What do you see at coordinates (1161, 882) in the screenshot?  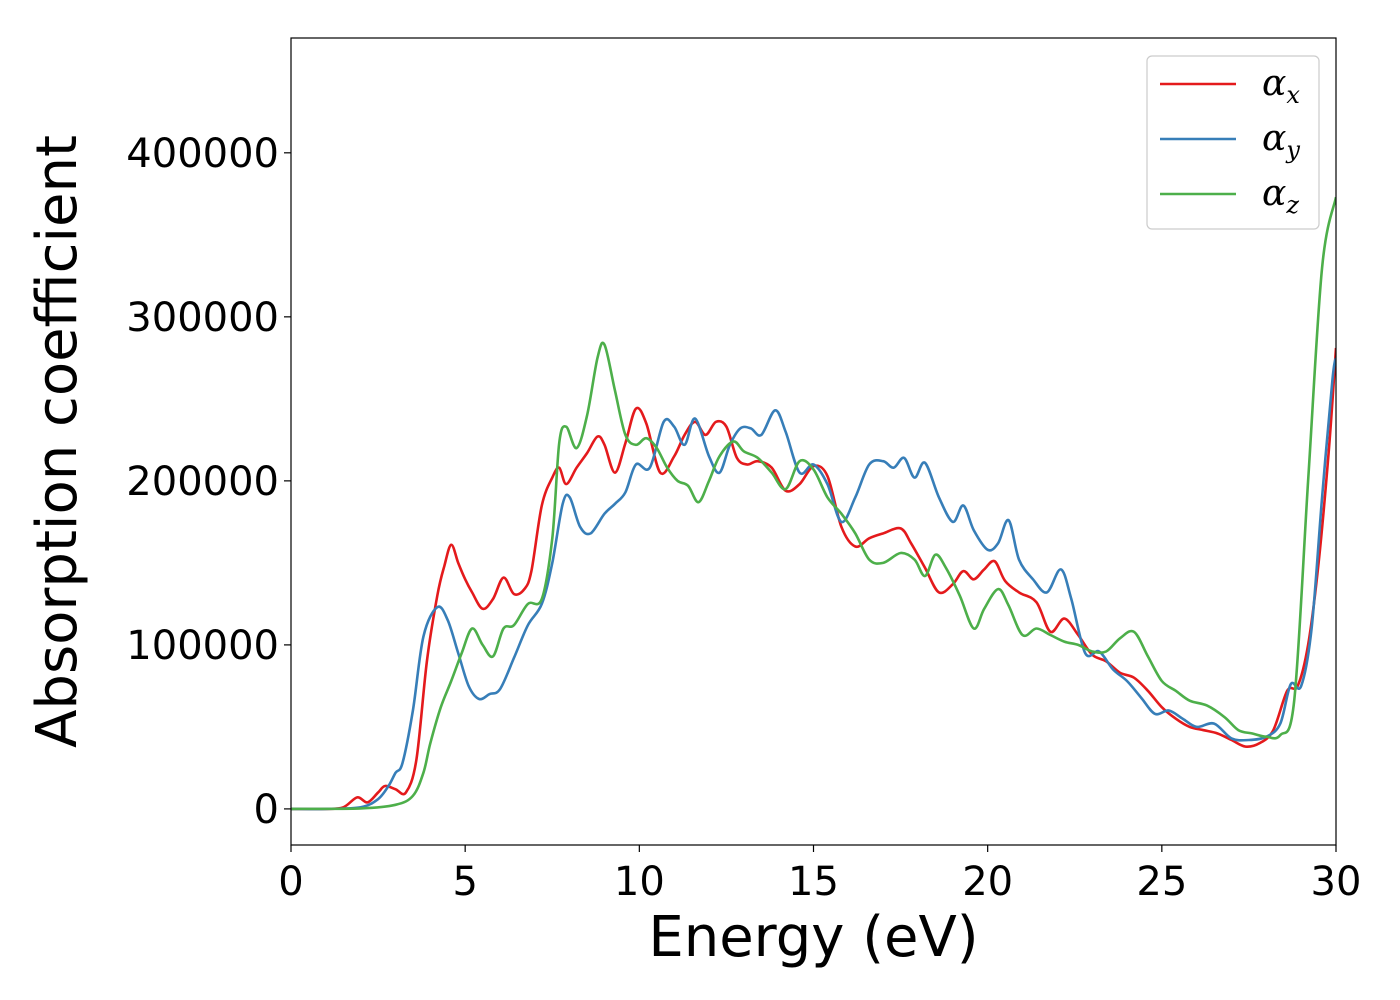 I see `x-tick-label: 25` at bounding box center [1161, 882].